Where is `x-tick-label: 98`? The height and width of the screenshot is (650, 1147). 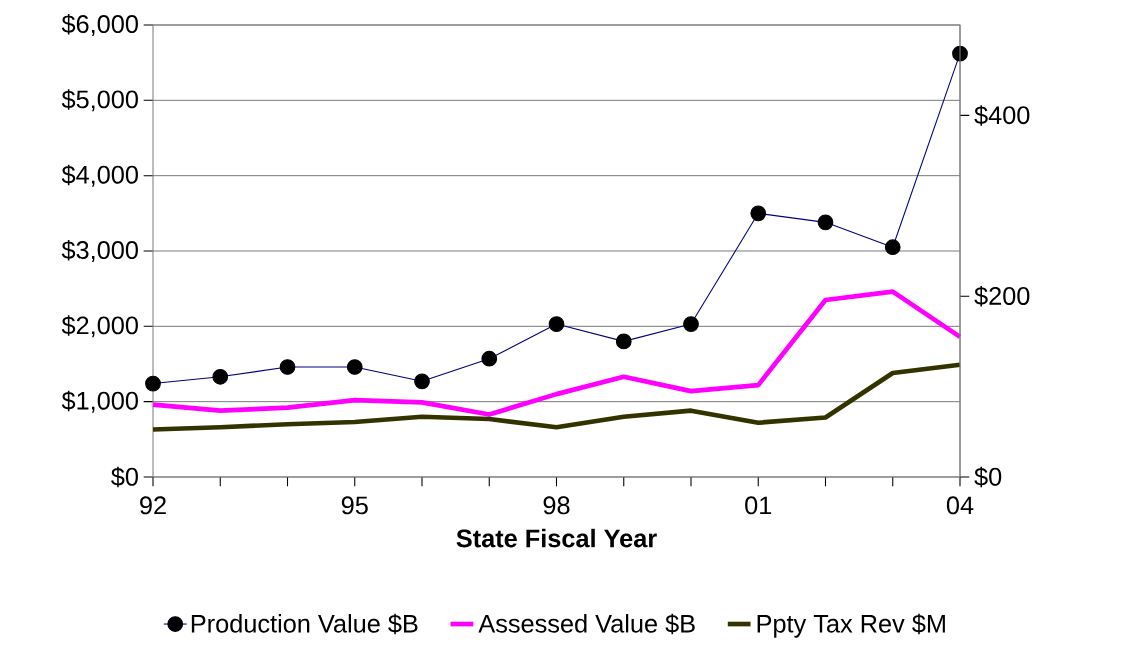 x-tick-label: 98 is located at coordinates (556, 505).